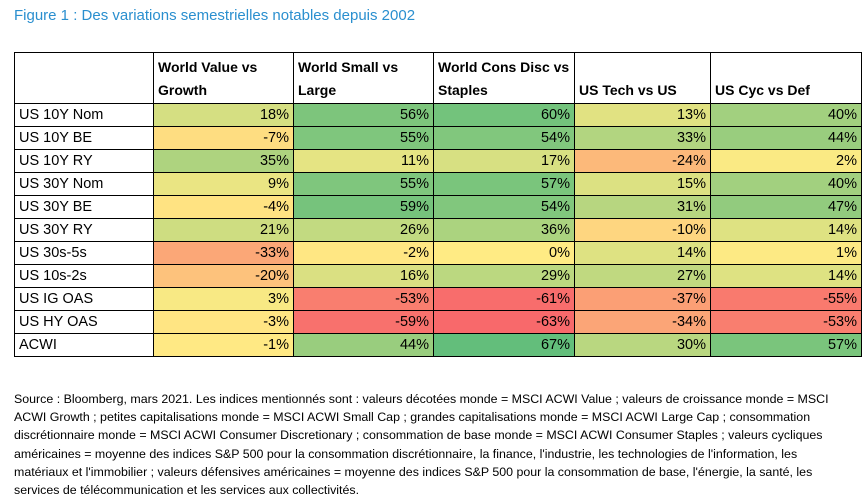 The width and height of the screenshot is (865, 504). Describe the element at coordinates (642, 322) in the screenshot. I see `value-cell: -34%` at that location.